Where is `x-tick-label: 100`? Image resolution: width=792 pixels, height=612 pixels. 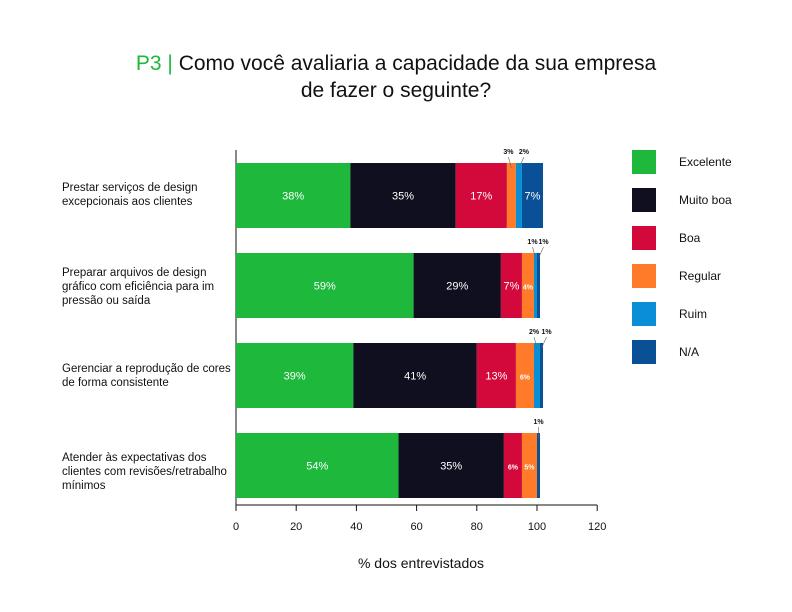
x-tick-label: 100 is located at coordinates (537, 527).